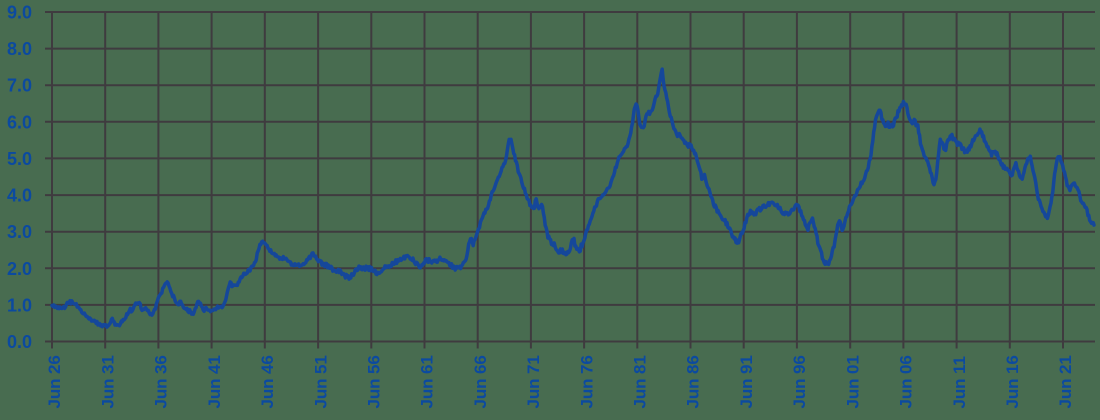 The image size is (1100, 420). Describe the element at coordinates (267, 381) in the screenshot. I see `svg-text: Jun 46` at that location.